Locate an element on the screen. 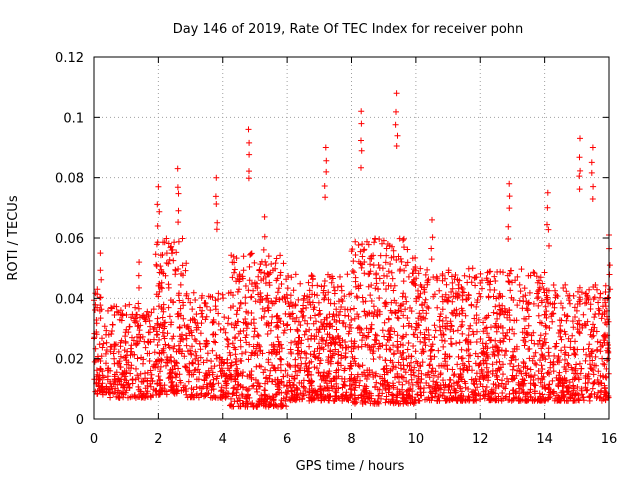 The height and width of the screenshot is (480, 640). y-axis-label: ROTI / TECUs is located at coordinates (13, 237).